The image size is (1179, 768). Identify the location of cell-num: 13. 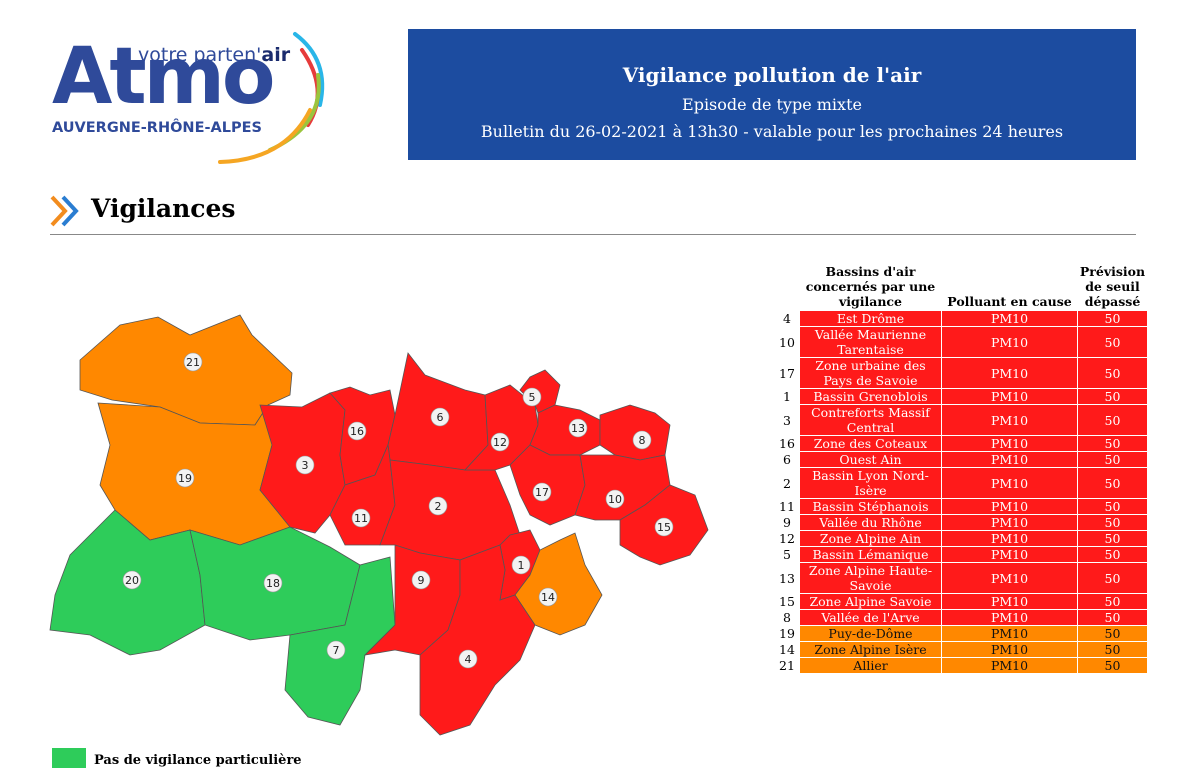
(788, 578).